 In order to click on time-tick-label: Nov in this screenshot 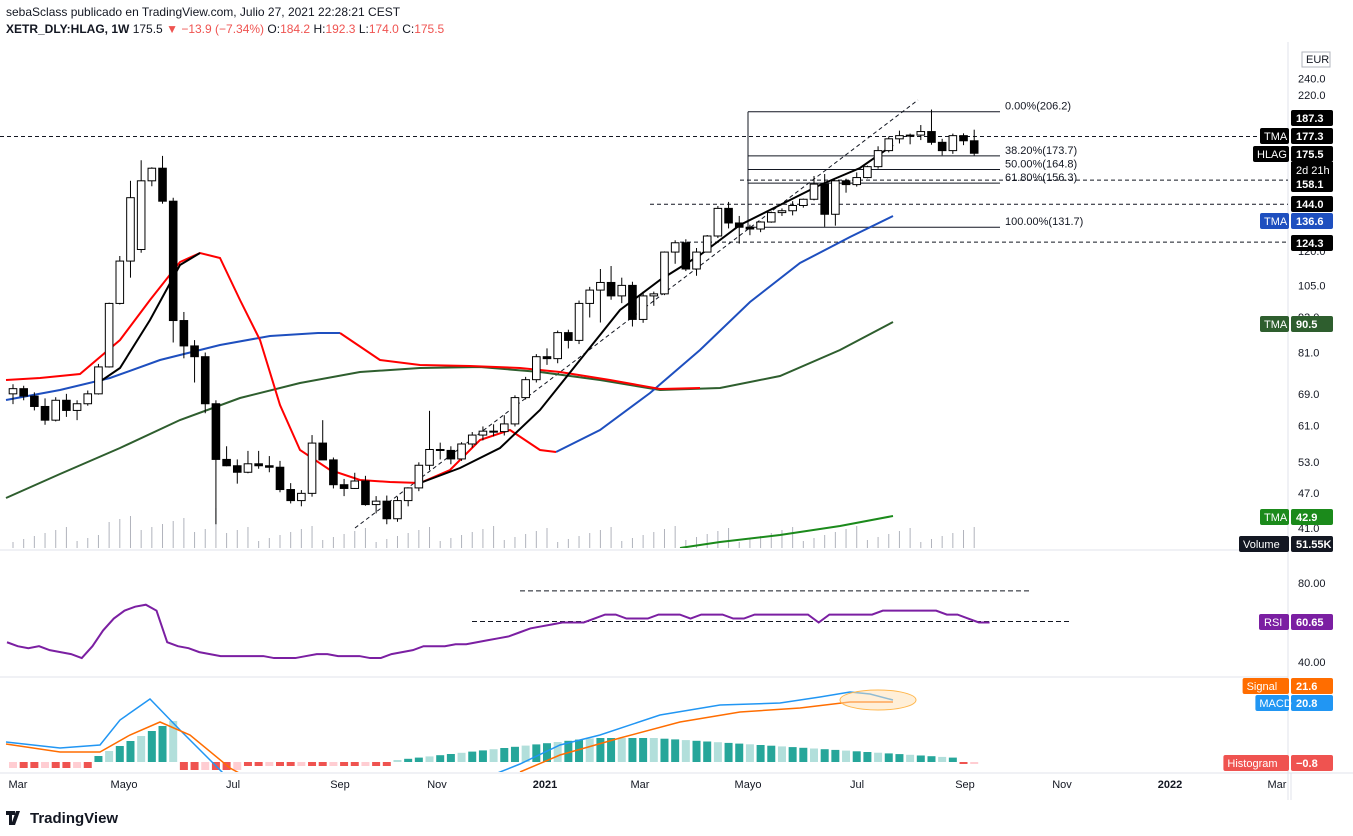, I will do `click(437, 785)`.